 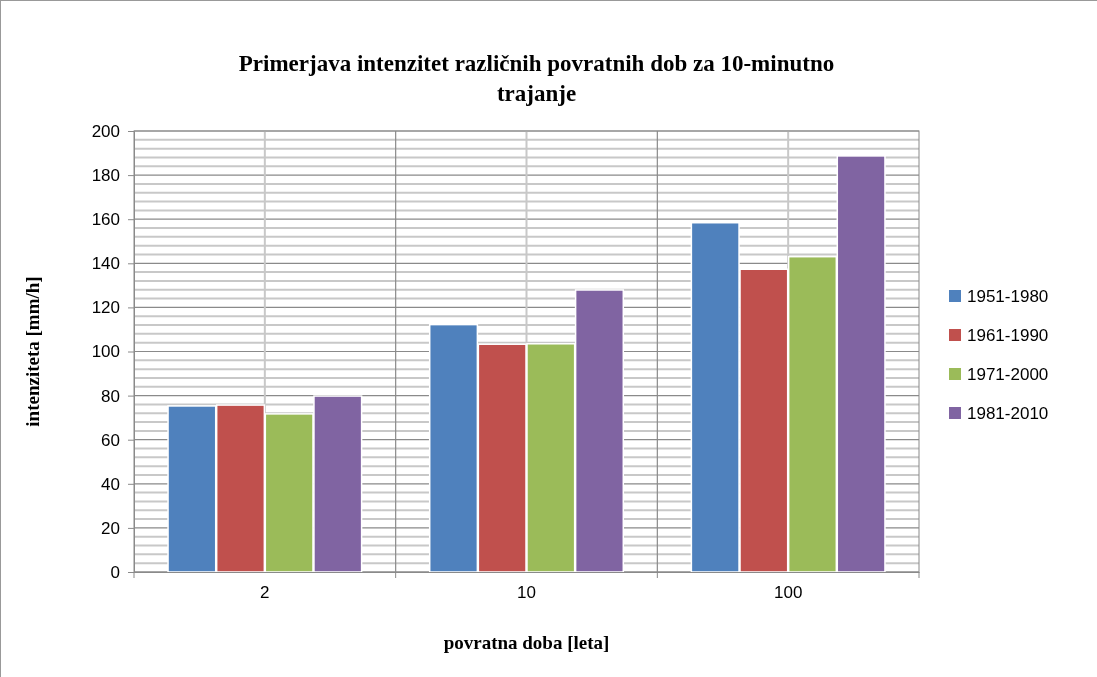 What do you see at coordinates (526, 593) in the screenshot?
I see `x-tick-label: 10` at bounding box center [526, 593].